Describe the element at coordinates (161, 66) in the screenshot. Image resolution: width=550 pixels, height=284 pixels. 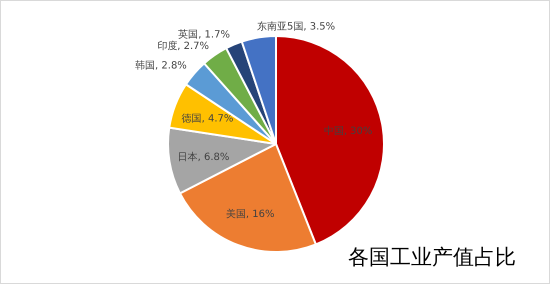
I see `slice-label: 韩国, 2.8%` at that location.